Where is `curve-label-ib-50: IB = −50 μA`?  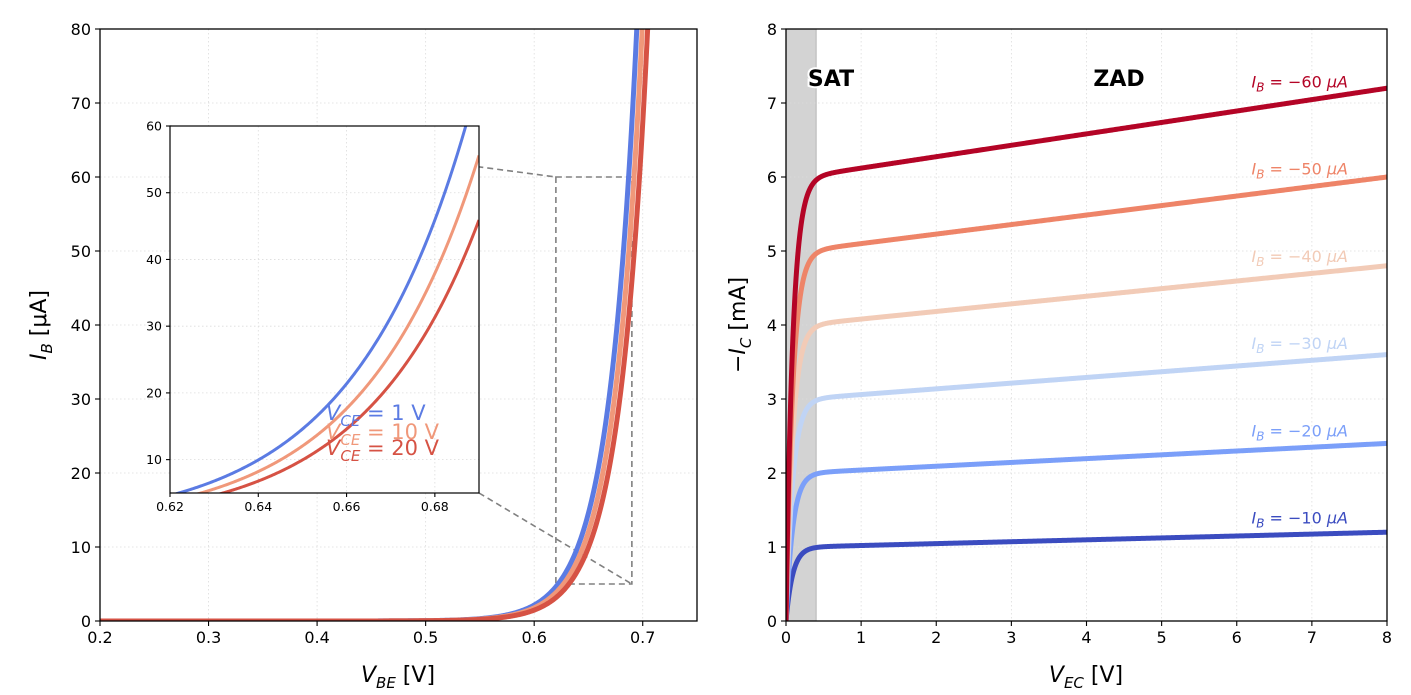 curve-label-ib-50: IB = −50 μA is located at coordinates (1299, 171).